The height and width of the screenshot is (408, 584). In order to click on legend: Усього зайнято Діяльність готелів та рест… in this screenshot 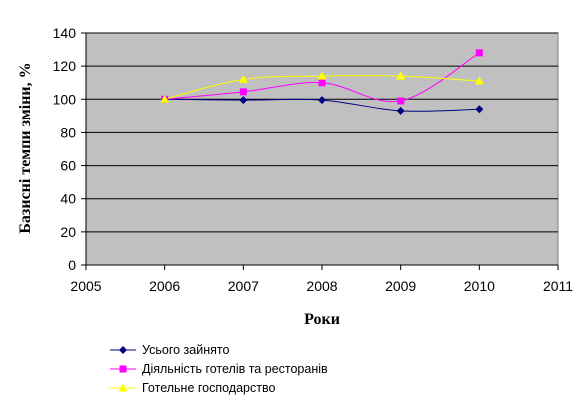, I will do `click(219, 369)`.